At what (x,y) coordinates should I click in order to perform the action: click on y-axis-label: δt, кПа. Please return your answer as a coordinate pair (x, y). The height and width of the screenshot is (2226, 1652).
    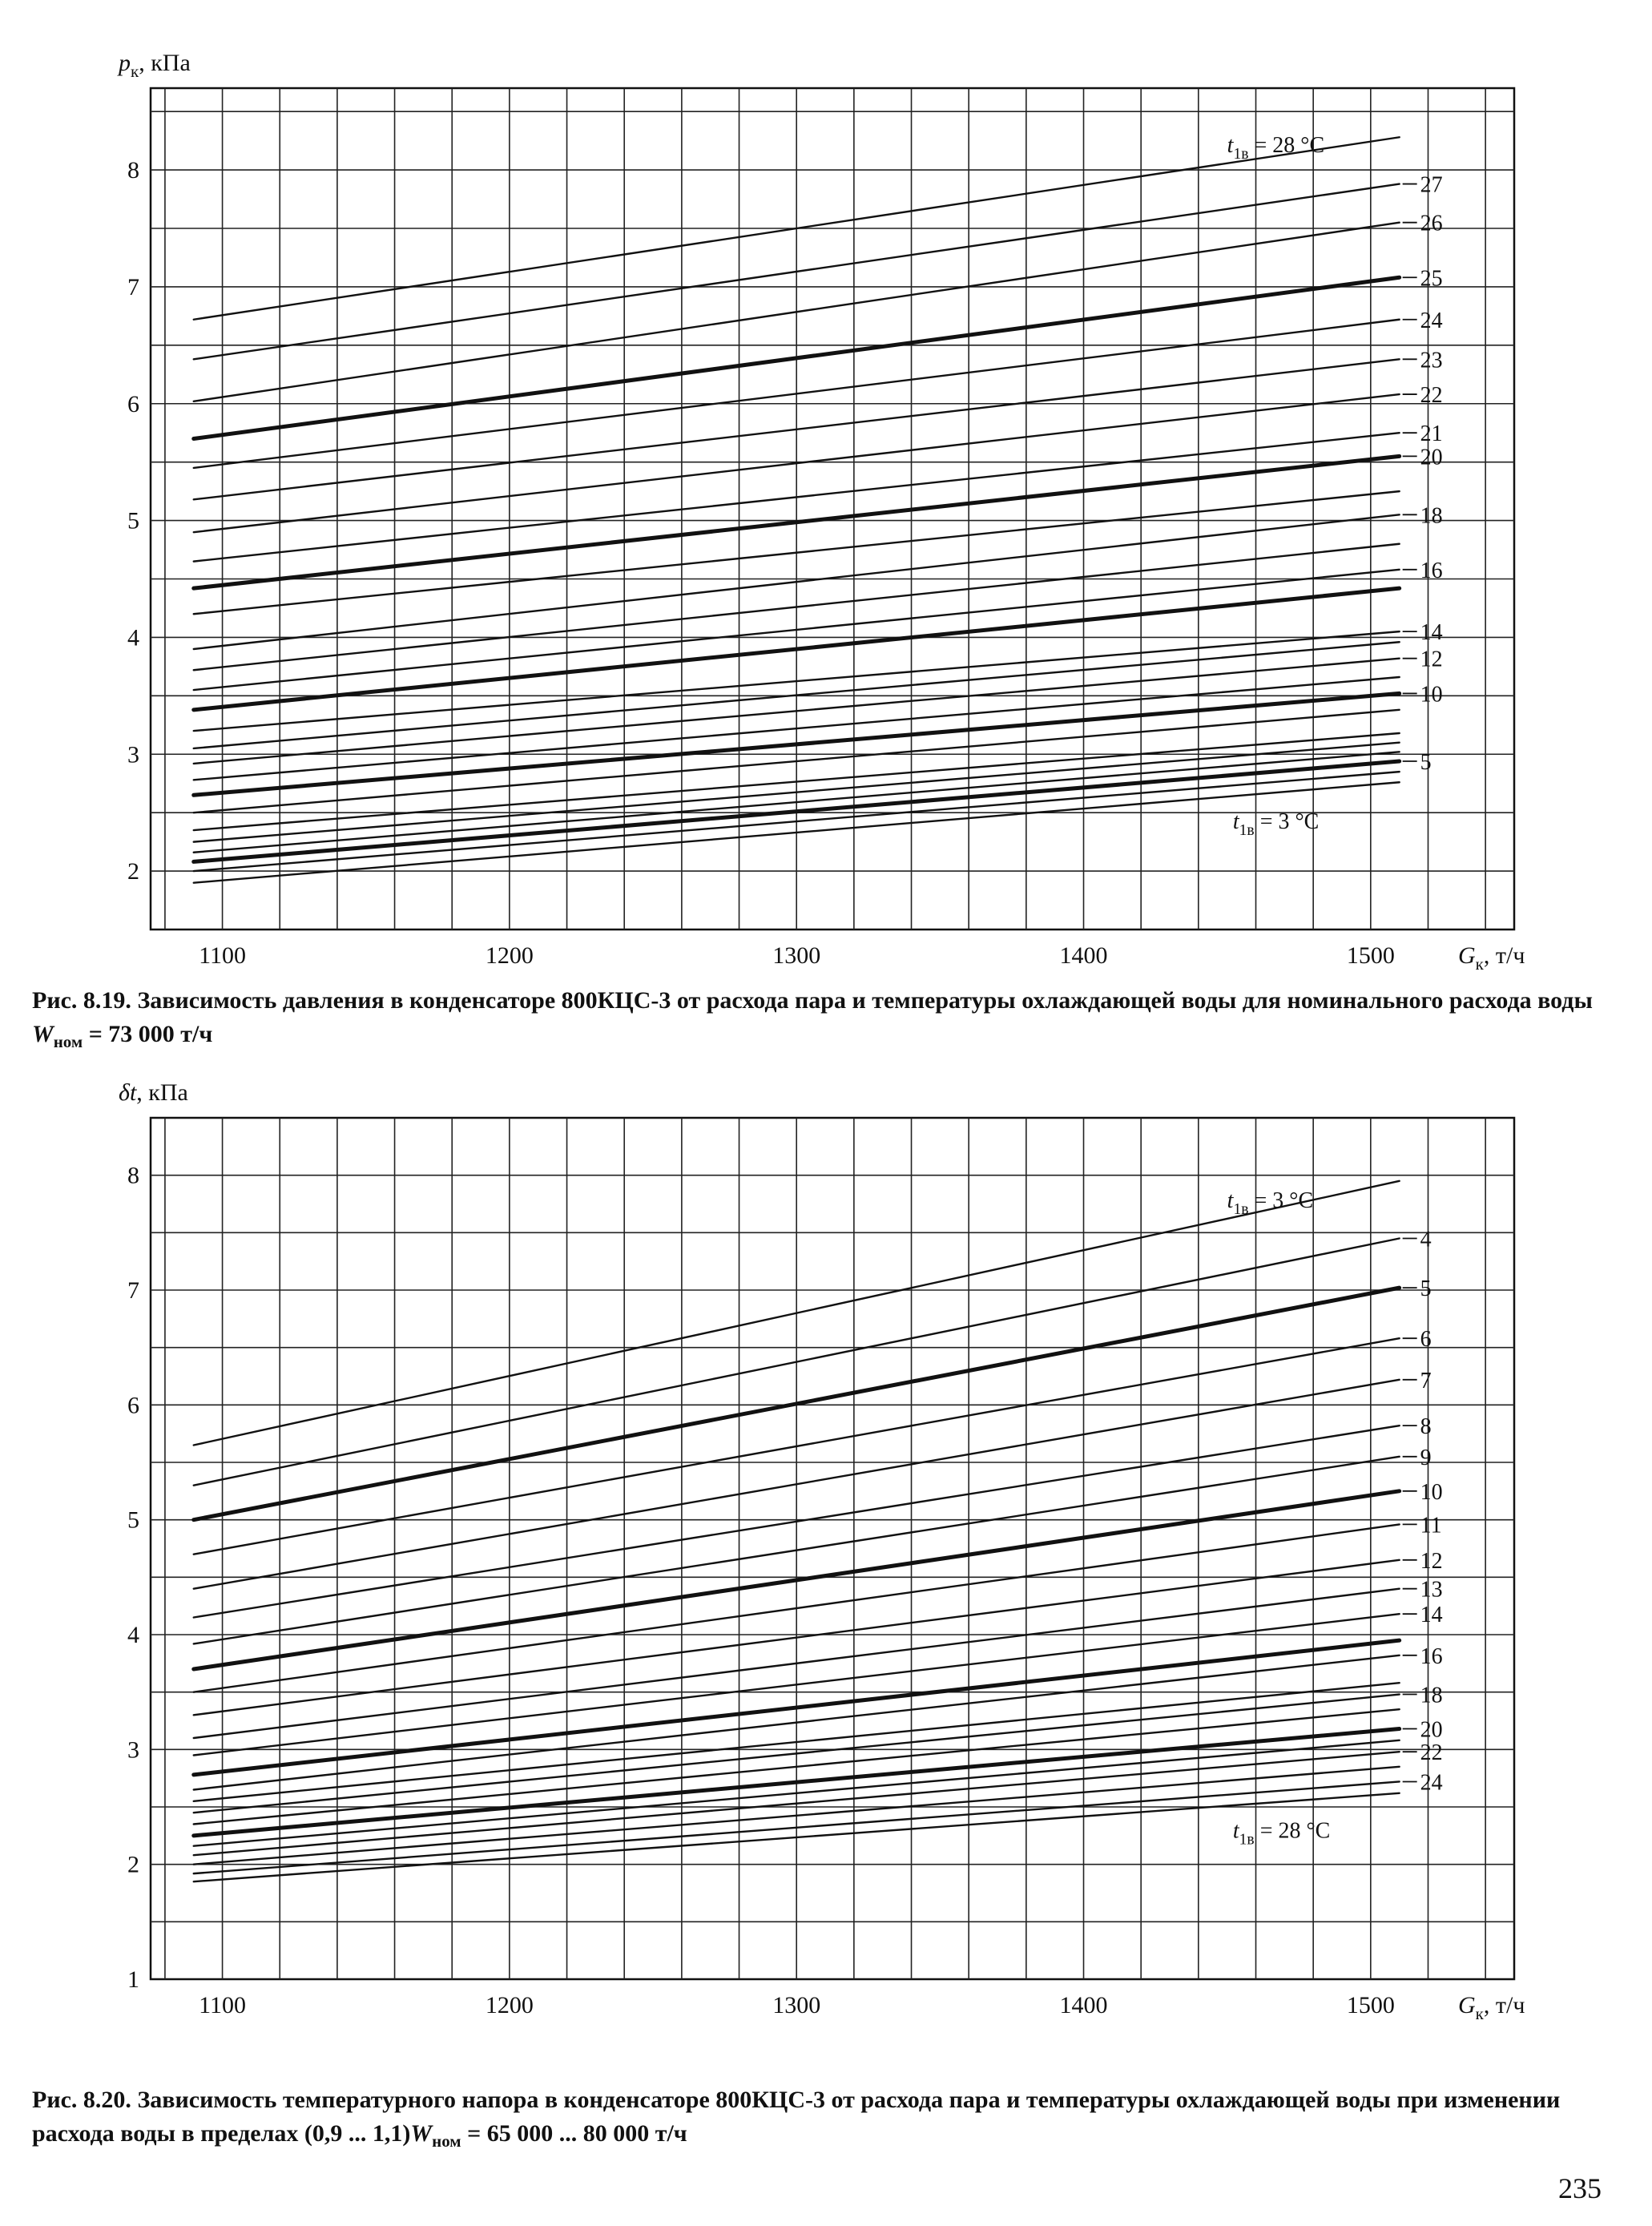
    Looking at the image, I should click on (153, 1093).